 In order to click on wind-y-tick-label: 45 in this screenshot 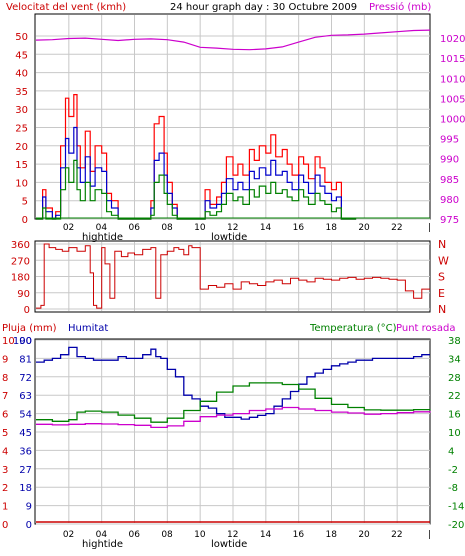, I will do `click(21, 55)`.